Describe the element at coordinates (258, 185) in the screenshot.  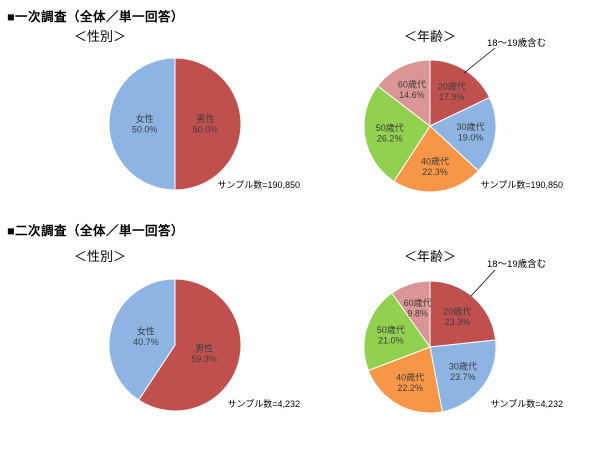
I see `primary-gender-sample-count: サンプル数=190,850` at that location.